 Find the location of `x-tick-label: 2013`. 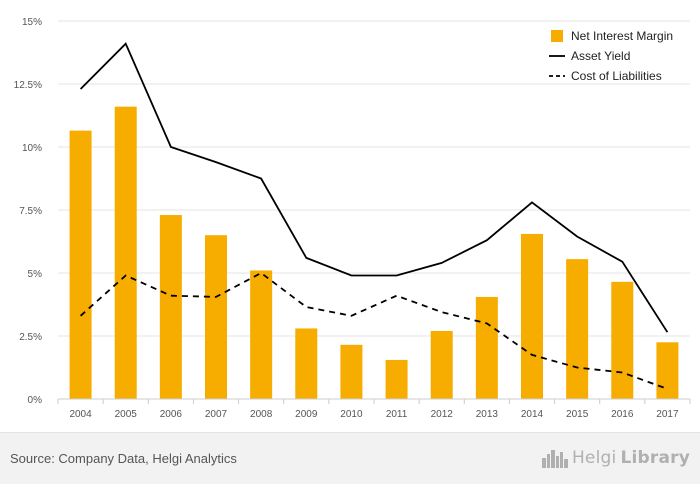

x-tick-label: 2013 is located at coordinates (487, 414).